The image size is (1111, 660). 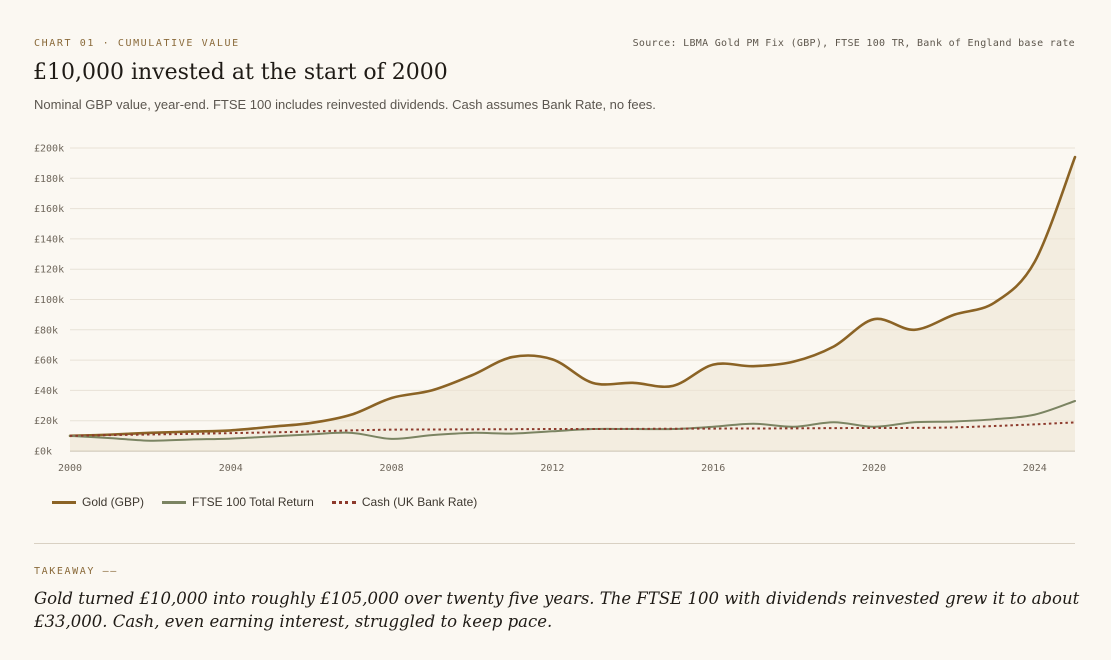 I want to click on x-tick-label: 2012, so click(x=552, y=468).